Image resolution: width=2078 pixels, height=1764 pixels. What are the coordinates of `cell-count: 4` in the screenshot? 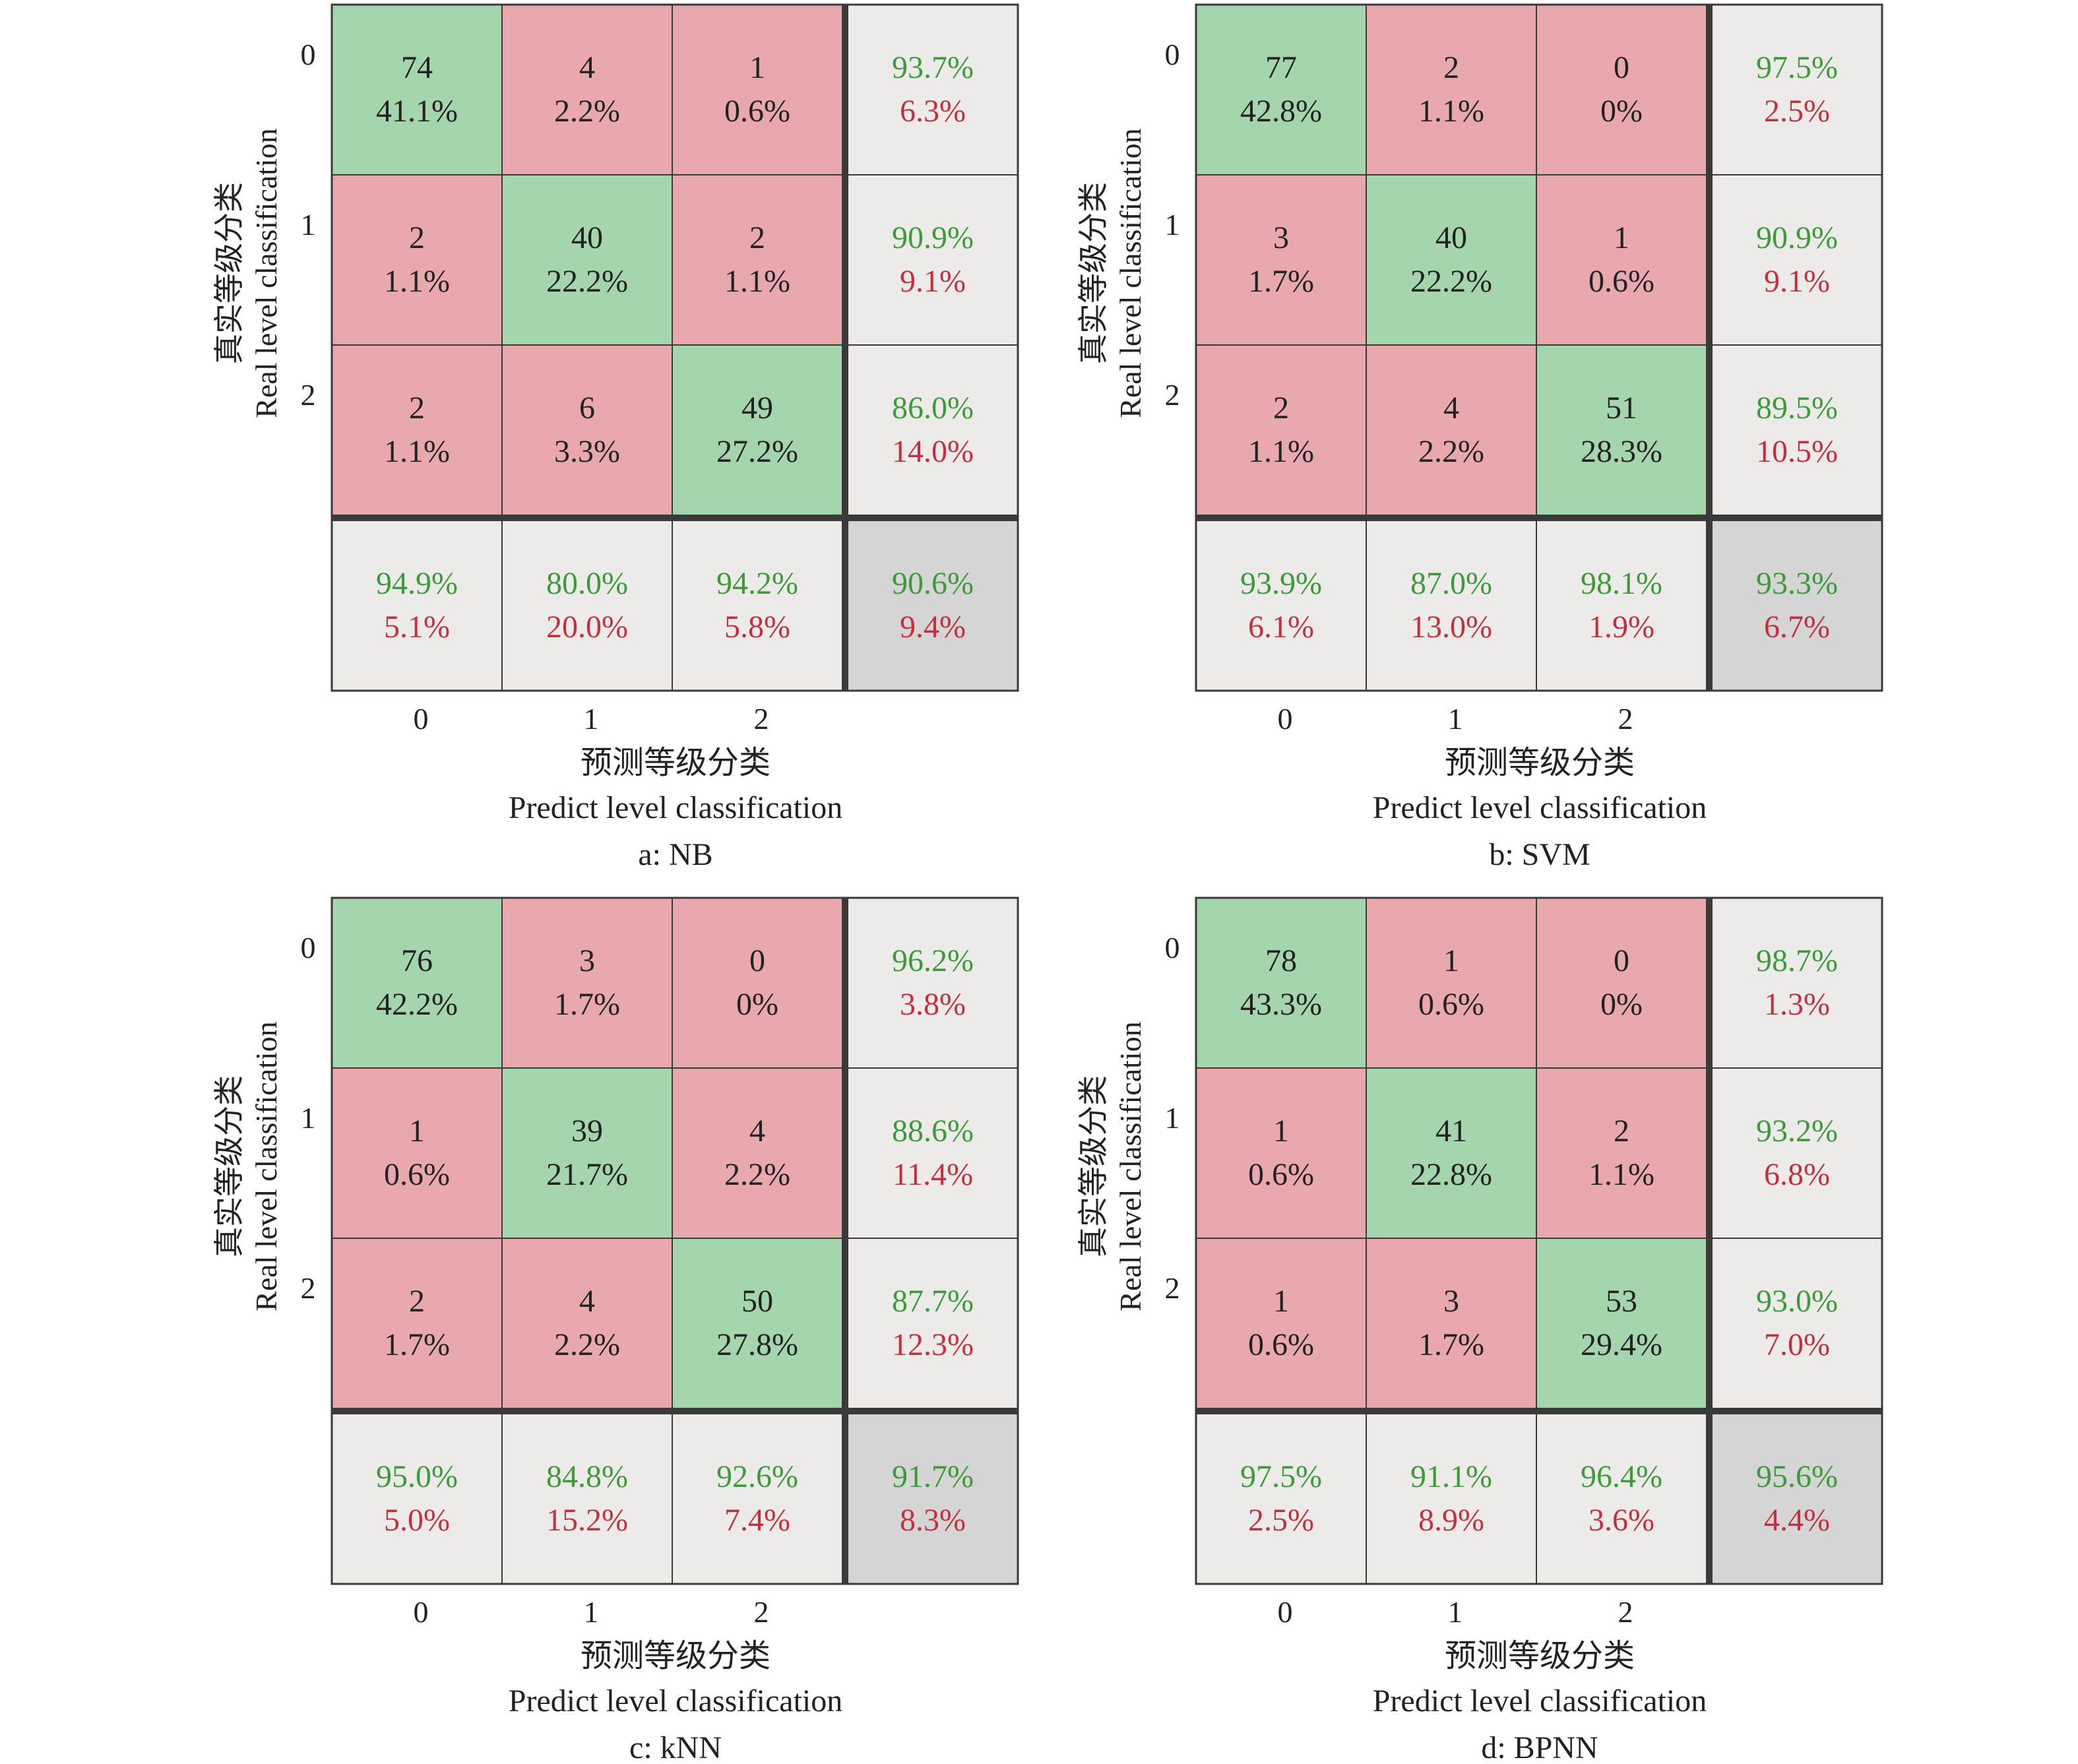 It's located at (587, 1301).